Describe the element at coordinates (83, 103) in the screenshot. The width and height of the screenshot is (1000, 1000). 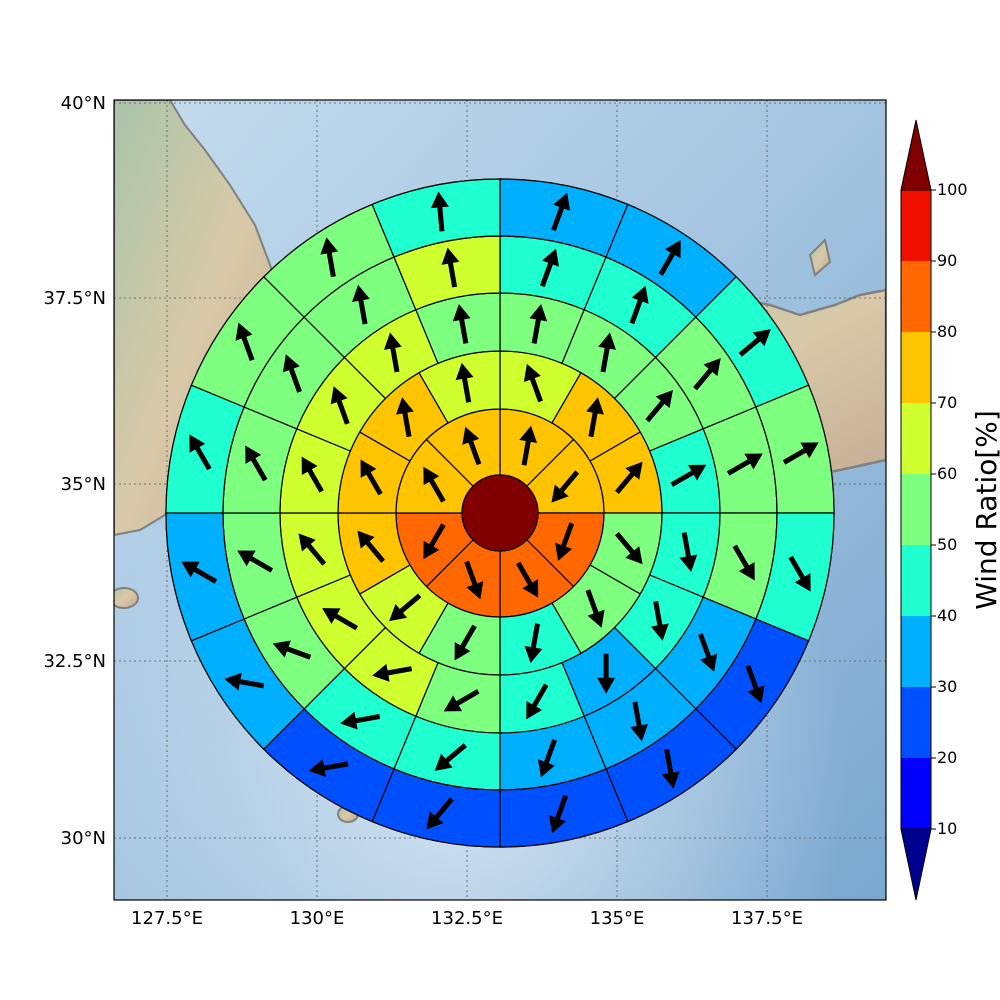
I see `lat-tick-label: 40°N` at that location.